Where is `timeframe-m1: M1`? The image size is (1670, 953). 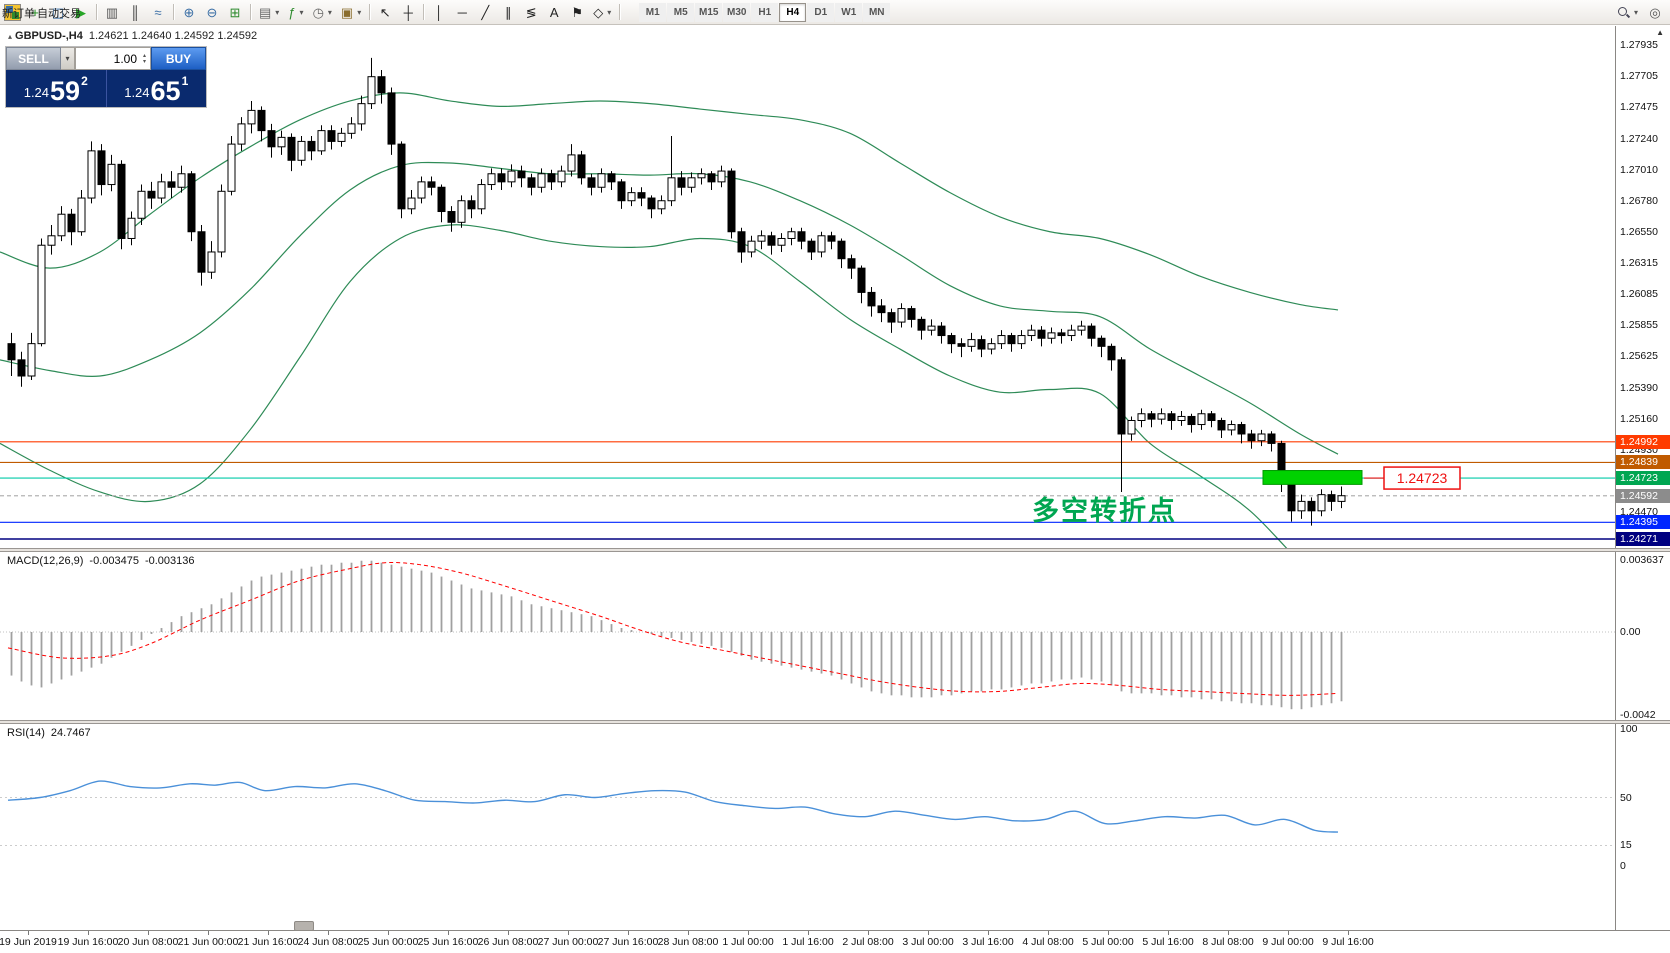 timeframe-m1: M1 is located at coordinates (653, 12).